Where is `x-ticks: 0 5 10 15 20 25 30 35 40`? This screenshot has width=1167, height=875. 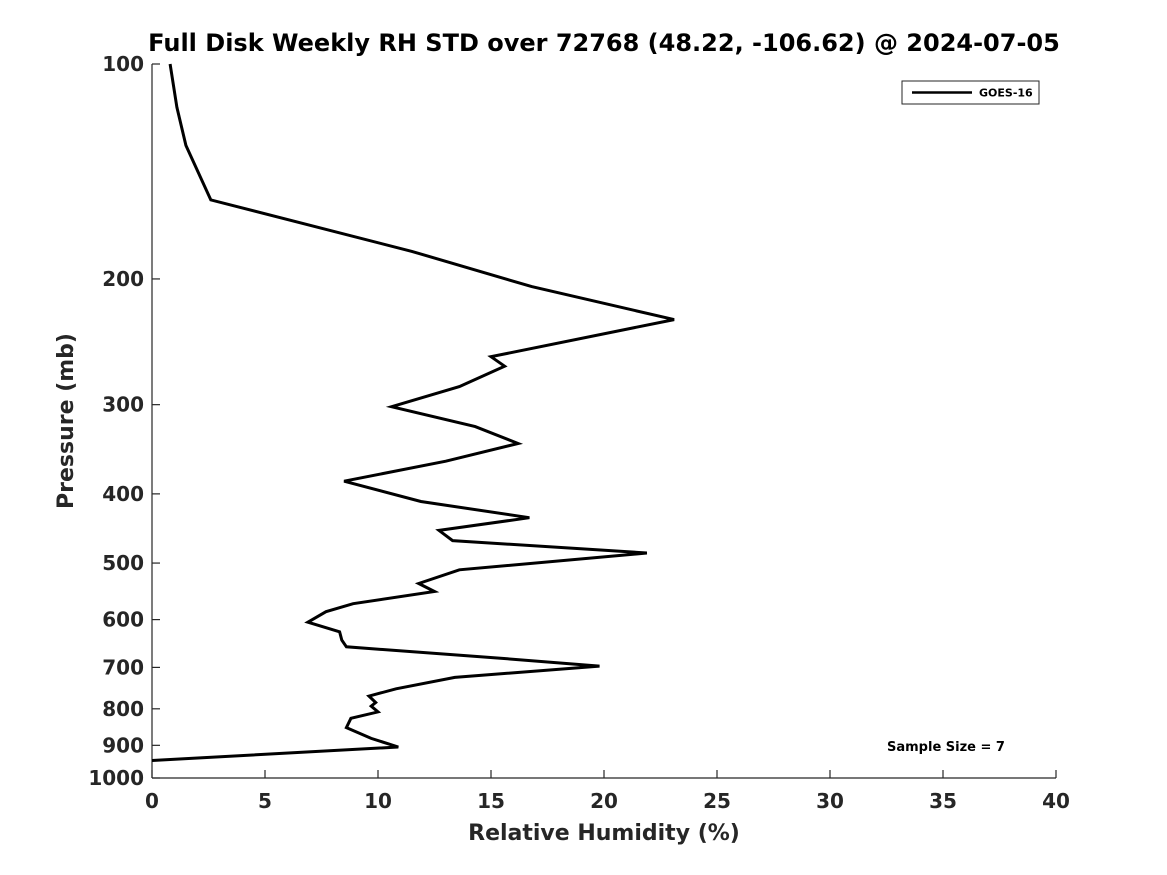
x-ticks: 0 5 10 15 20 25 30 35 40 is located at coordinates (607, 791).